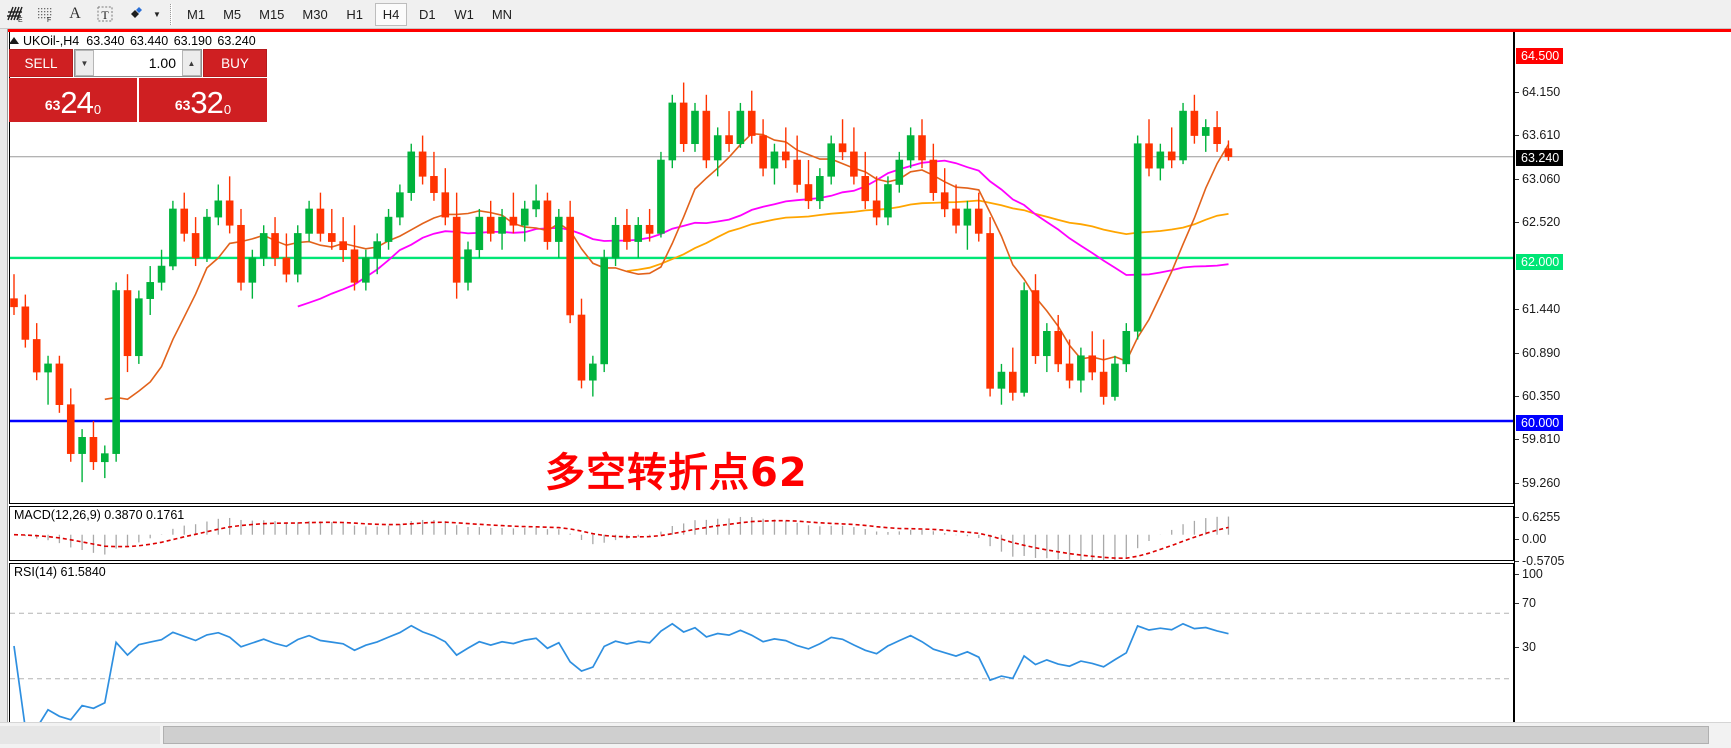 The image size is (1731, 748). I want to click on lot-size-field: ▼ 1.00 ▲, so click(138, 63).